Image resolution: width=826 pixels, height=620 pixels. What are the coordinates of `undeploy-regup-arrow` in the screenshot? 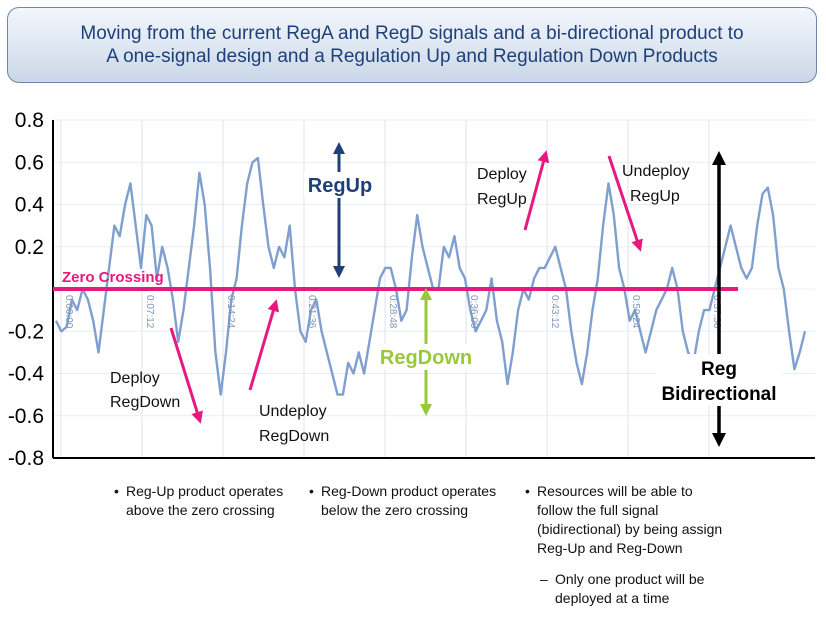 It's located at (625, 203).